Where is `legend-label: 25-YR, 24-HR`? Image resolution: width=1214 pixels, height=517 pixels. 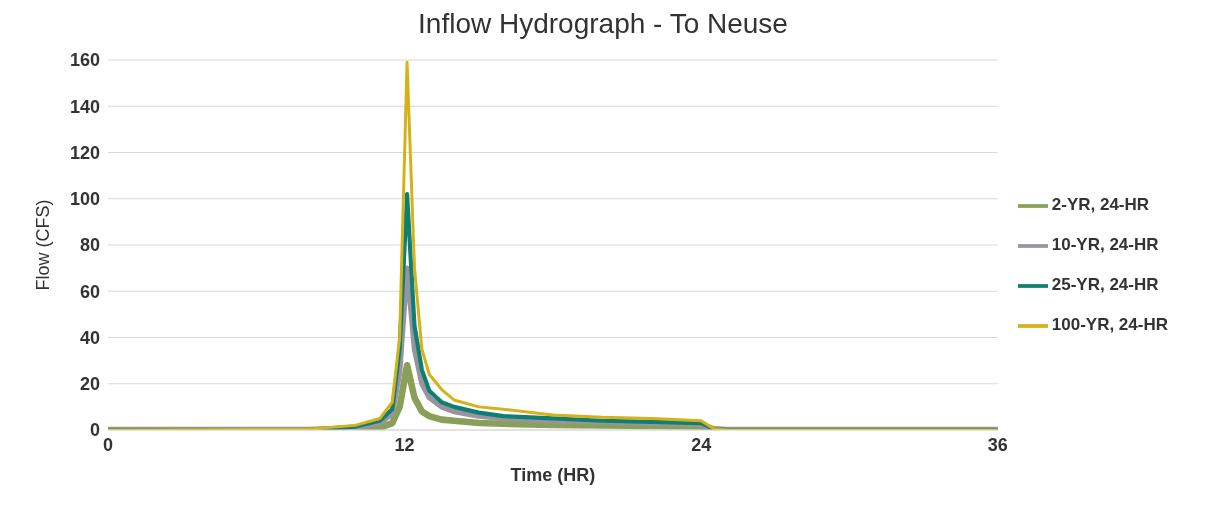
legend-label: 25-YR, 24-HR is located at coordinates (1105, 284).